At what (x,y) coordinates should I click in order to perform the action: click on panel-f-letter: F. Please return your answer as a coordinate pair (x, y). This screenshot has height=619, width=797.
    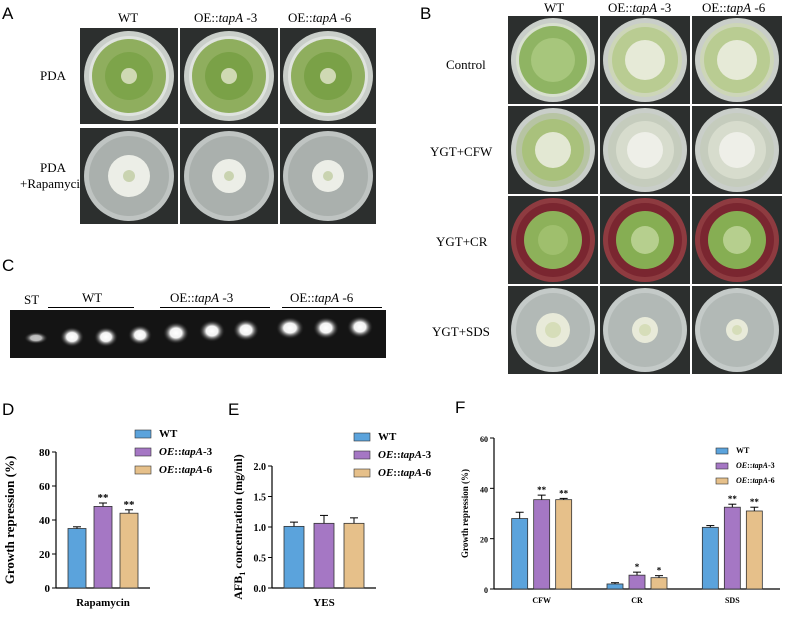
    Looking at the image, I should click on (460, 407).